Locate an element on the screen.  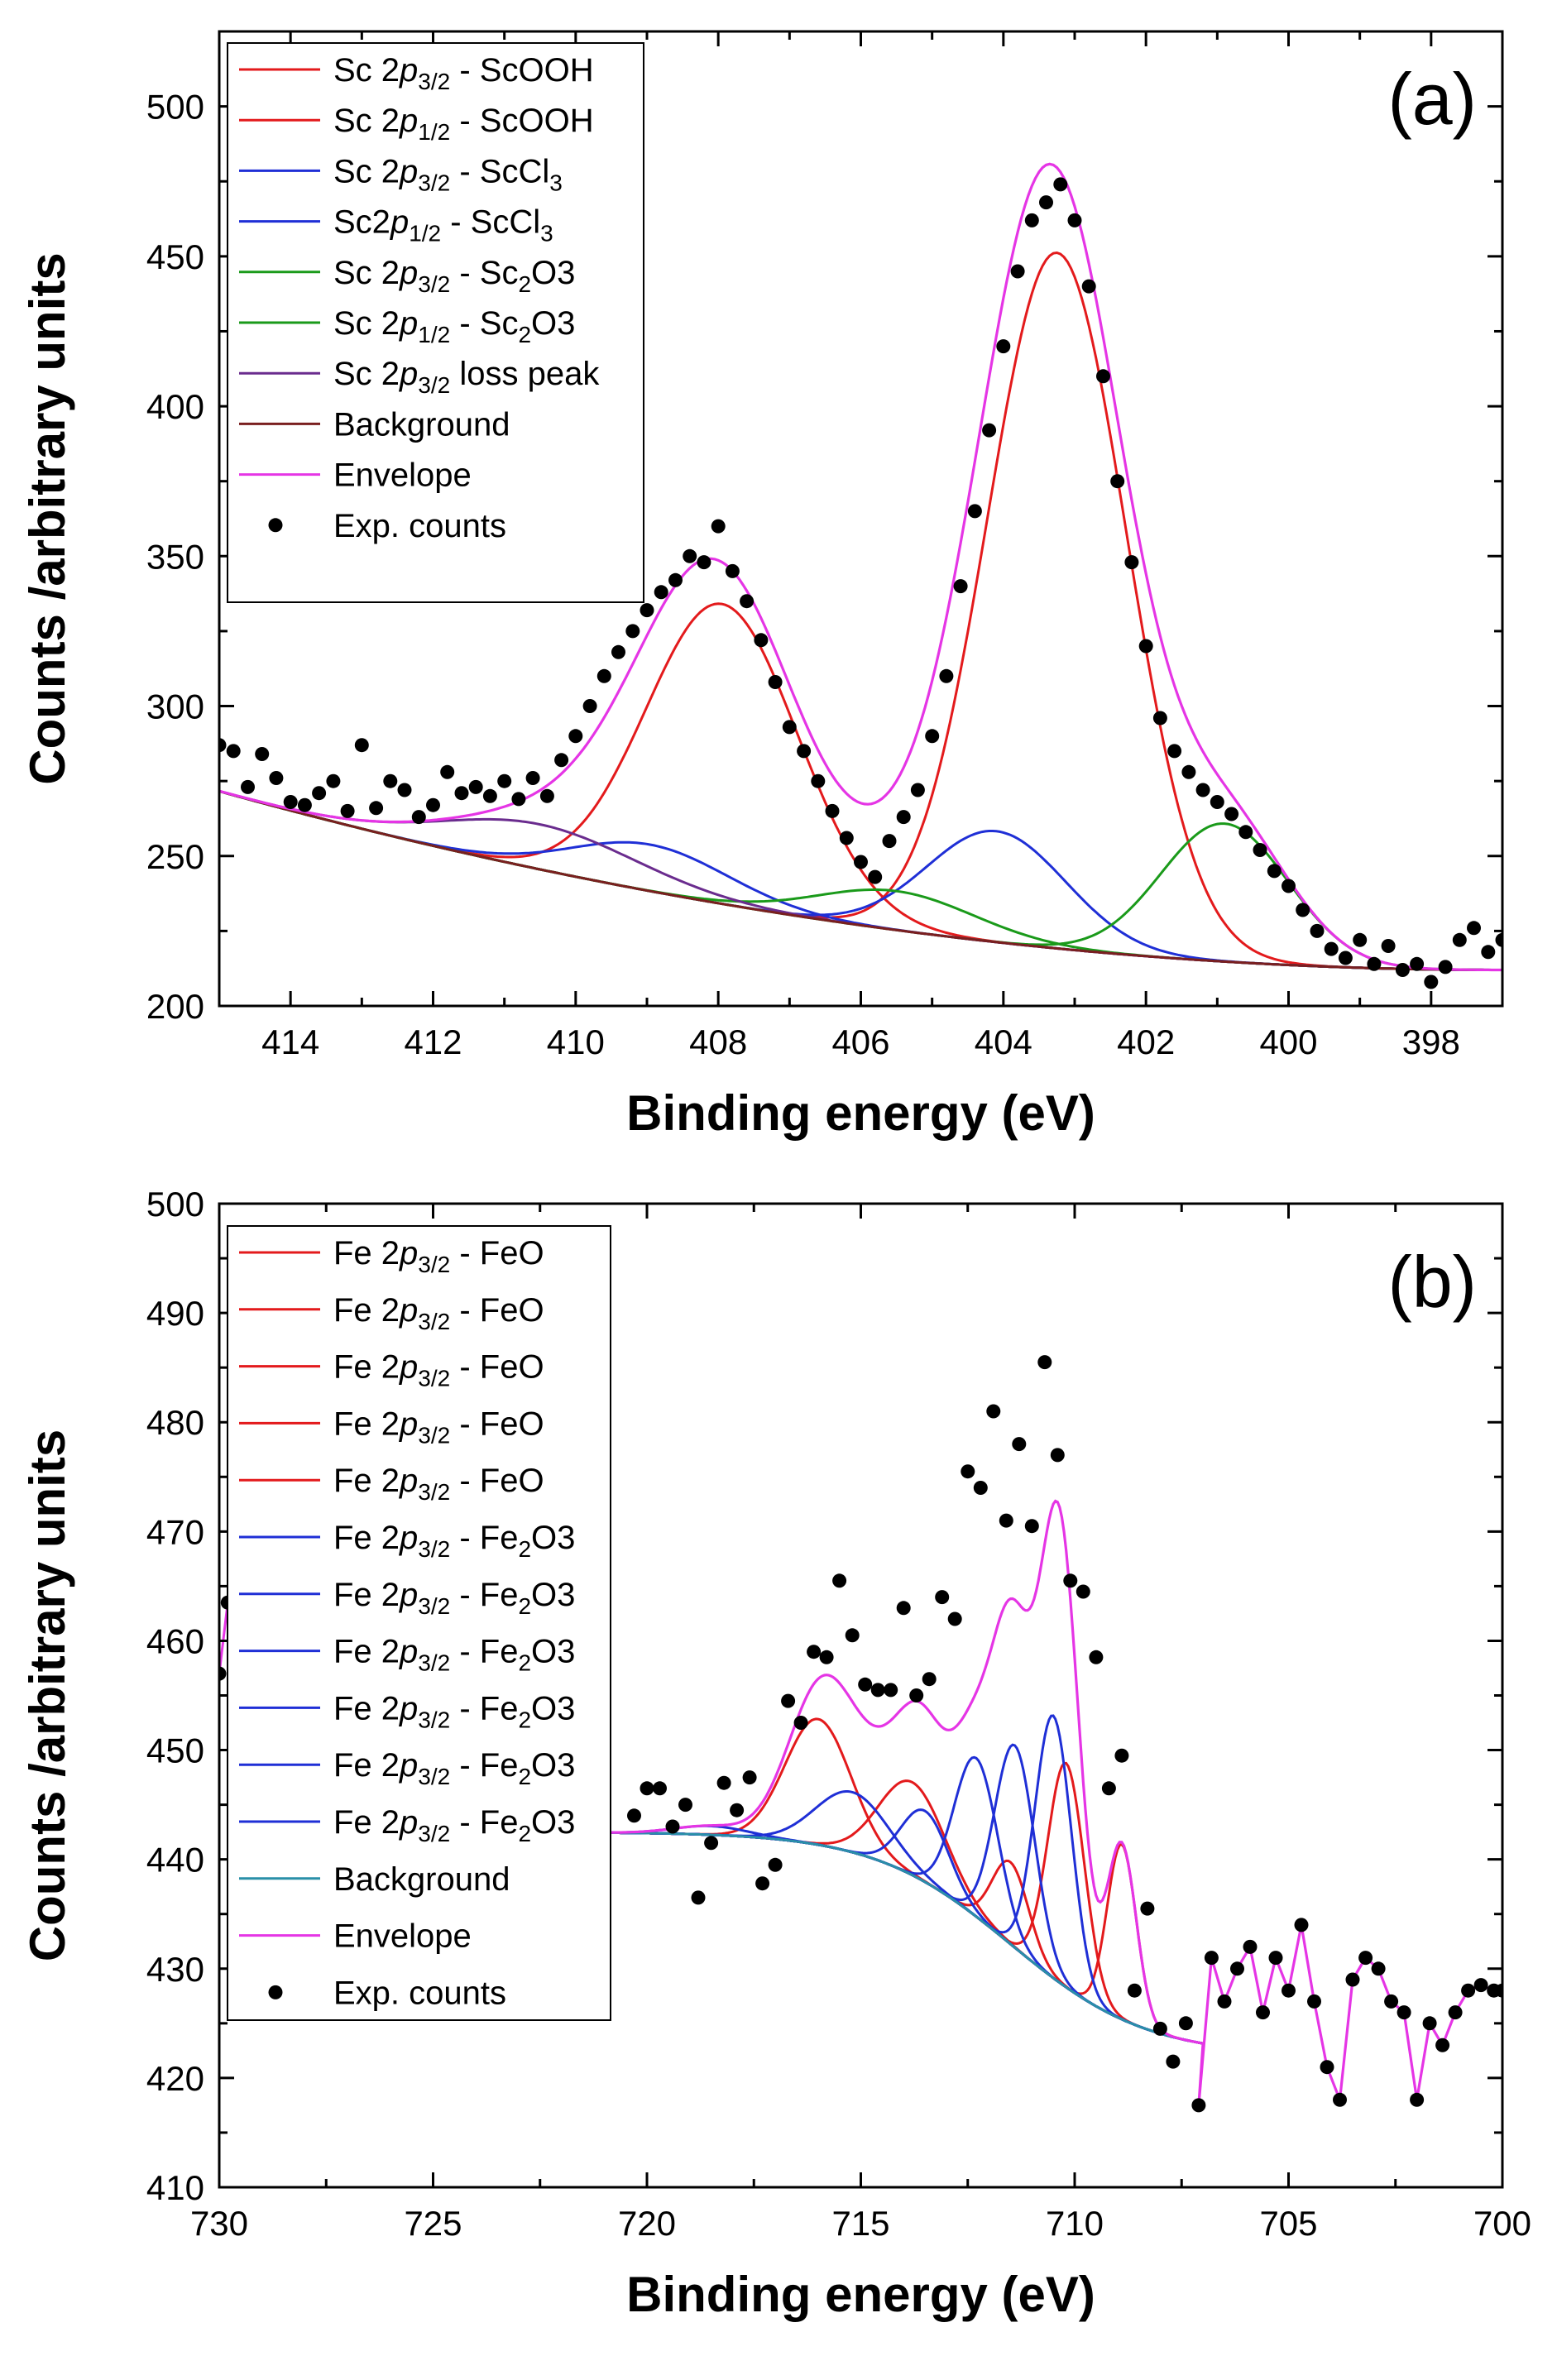
panel-a-background-line is located at coordinates (860, 880).